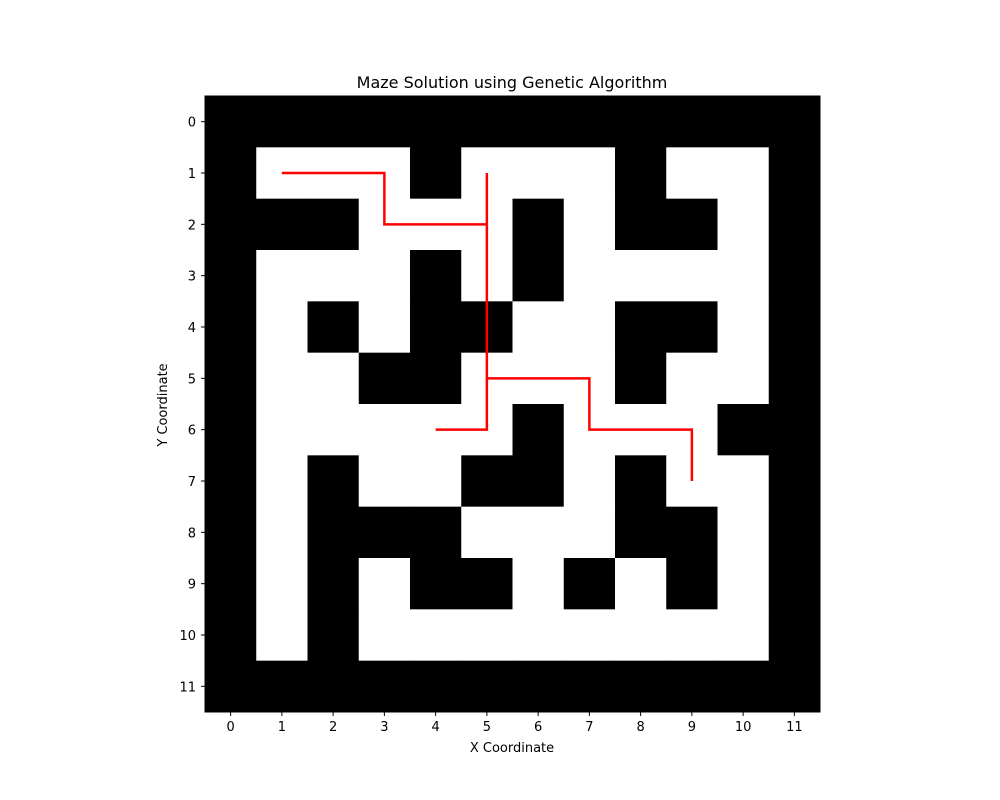  What do you see at coordinates (384, 727) in the screenshot?
I see `x-tick-label: 3` at bounding box center [384, 727].